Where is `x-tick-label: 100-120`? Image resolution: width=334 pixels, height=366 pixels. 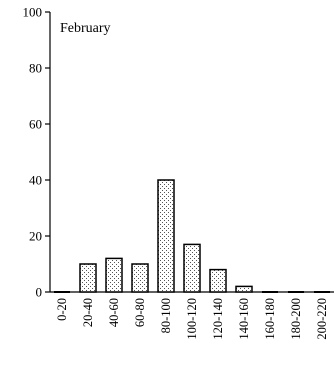
x-tick-label: 100-120 is located at coordinates (192, 319).